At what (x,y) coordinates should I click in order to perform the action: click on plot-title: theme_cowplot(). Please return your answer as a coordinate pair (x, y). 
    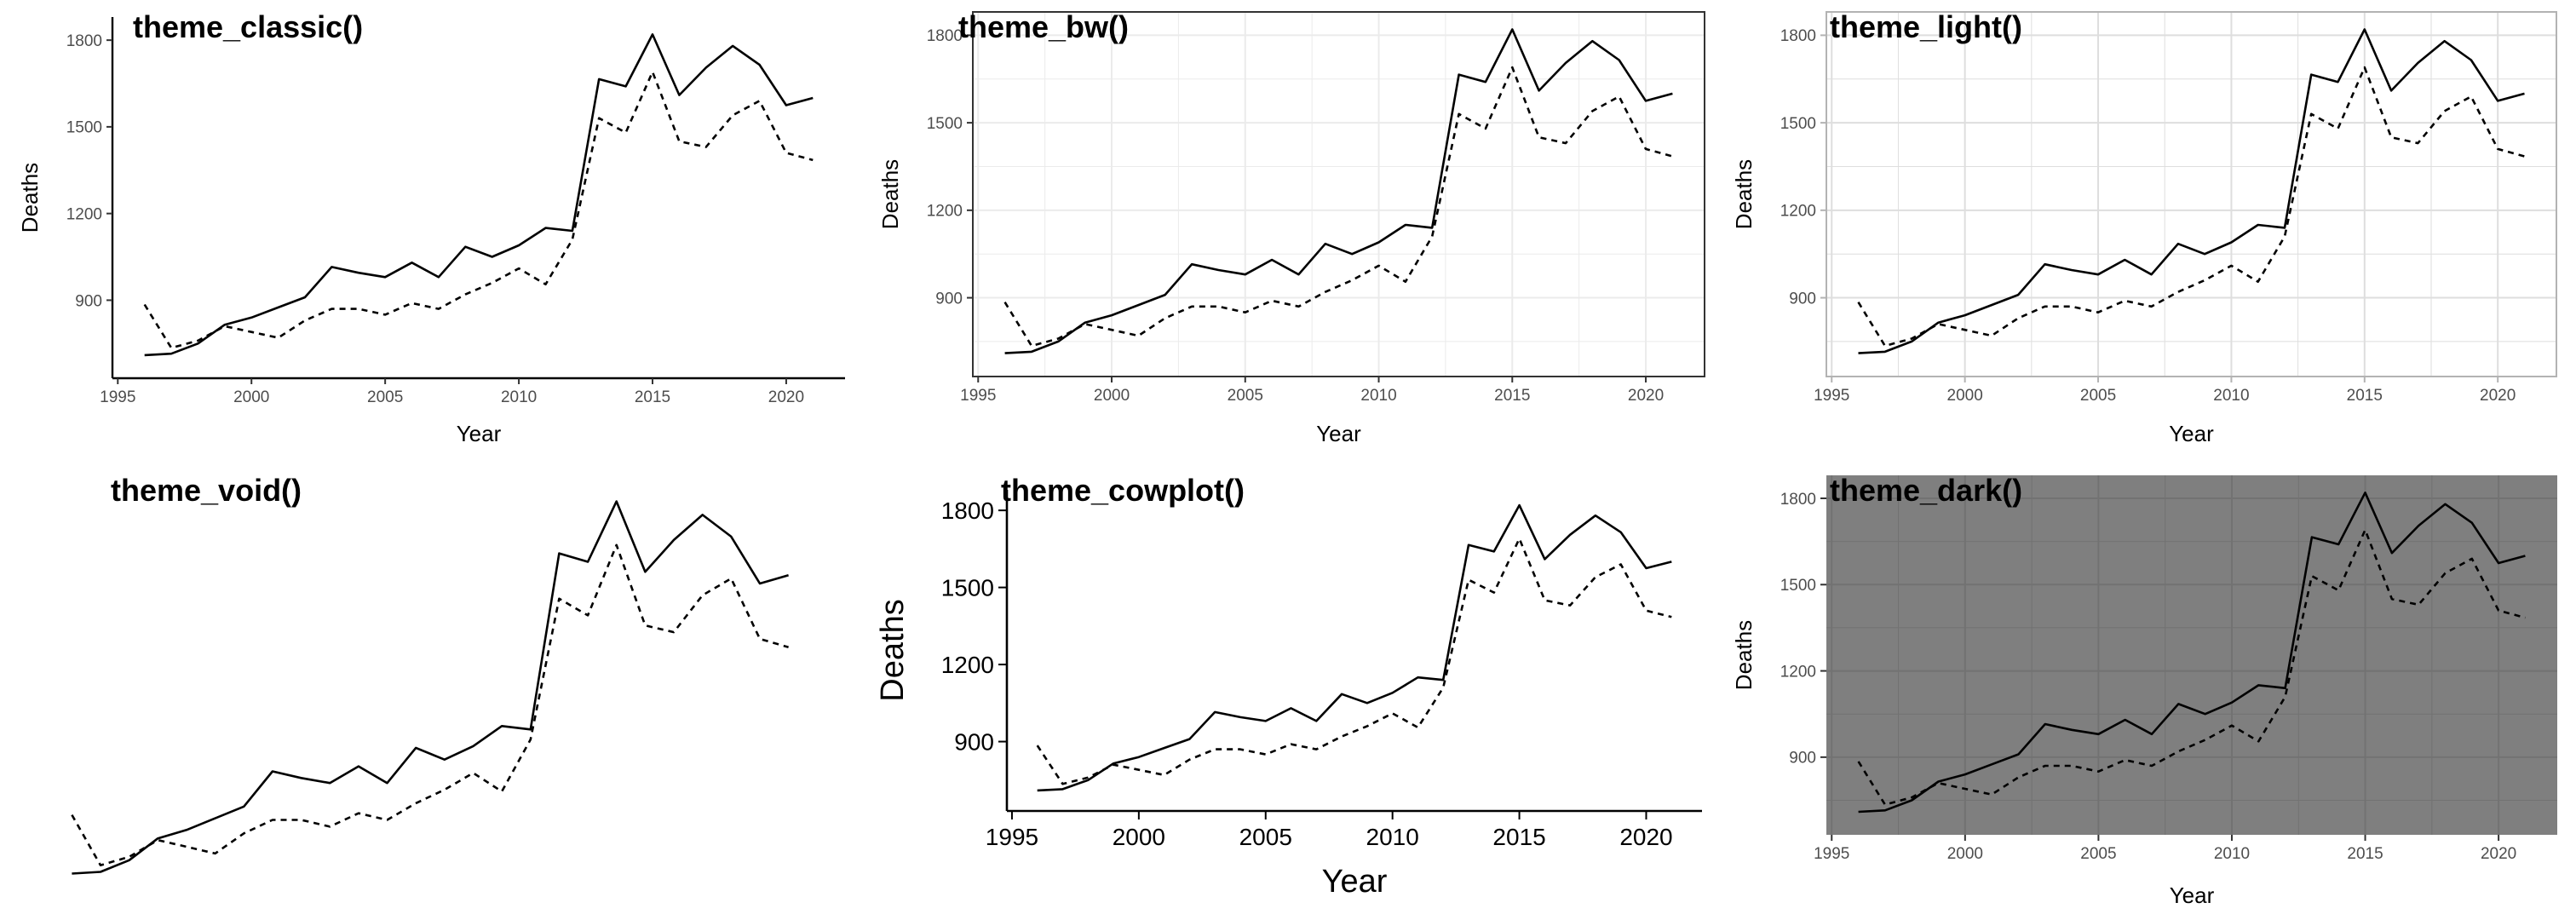
    Looking at the image, I should click on (1123, 491).